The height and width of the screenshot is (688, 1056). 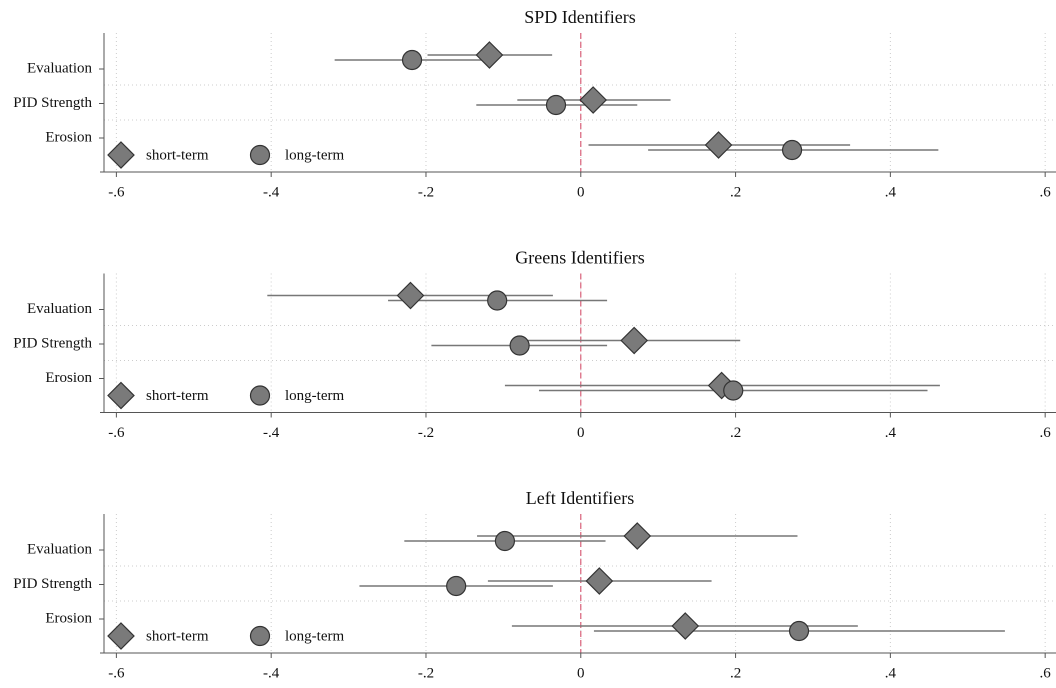 I want to click on chart-title: Greens Identifiers, so click(x=579, y=258).